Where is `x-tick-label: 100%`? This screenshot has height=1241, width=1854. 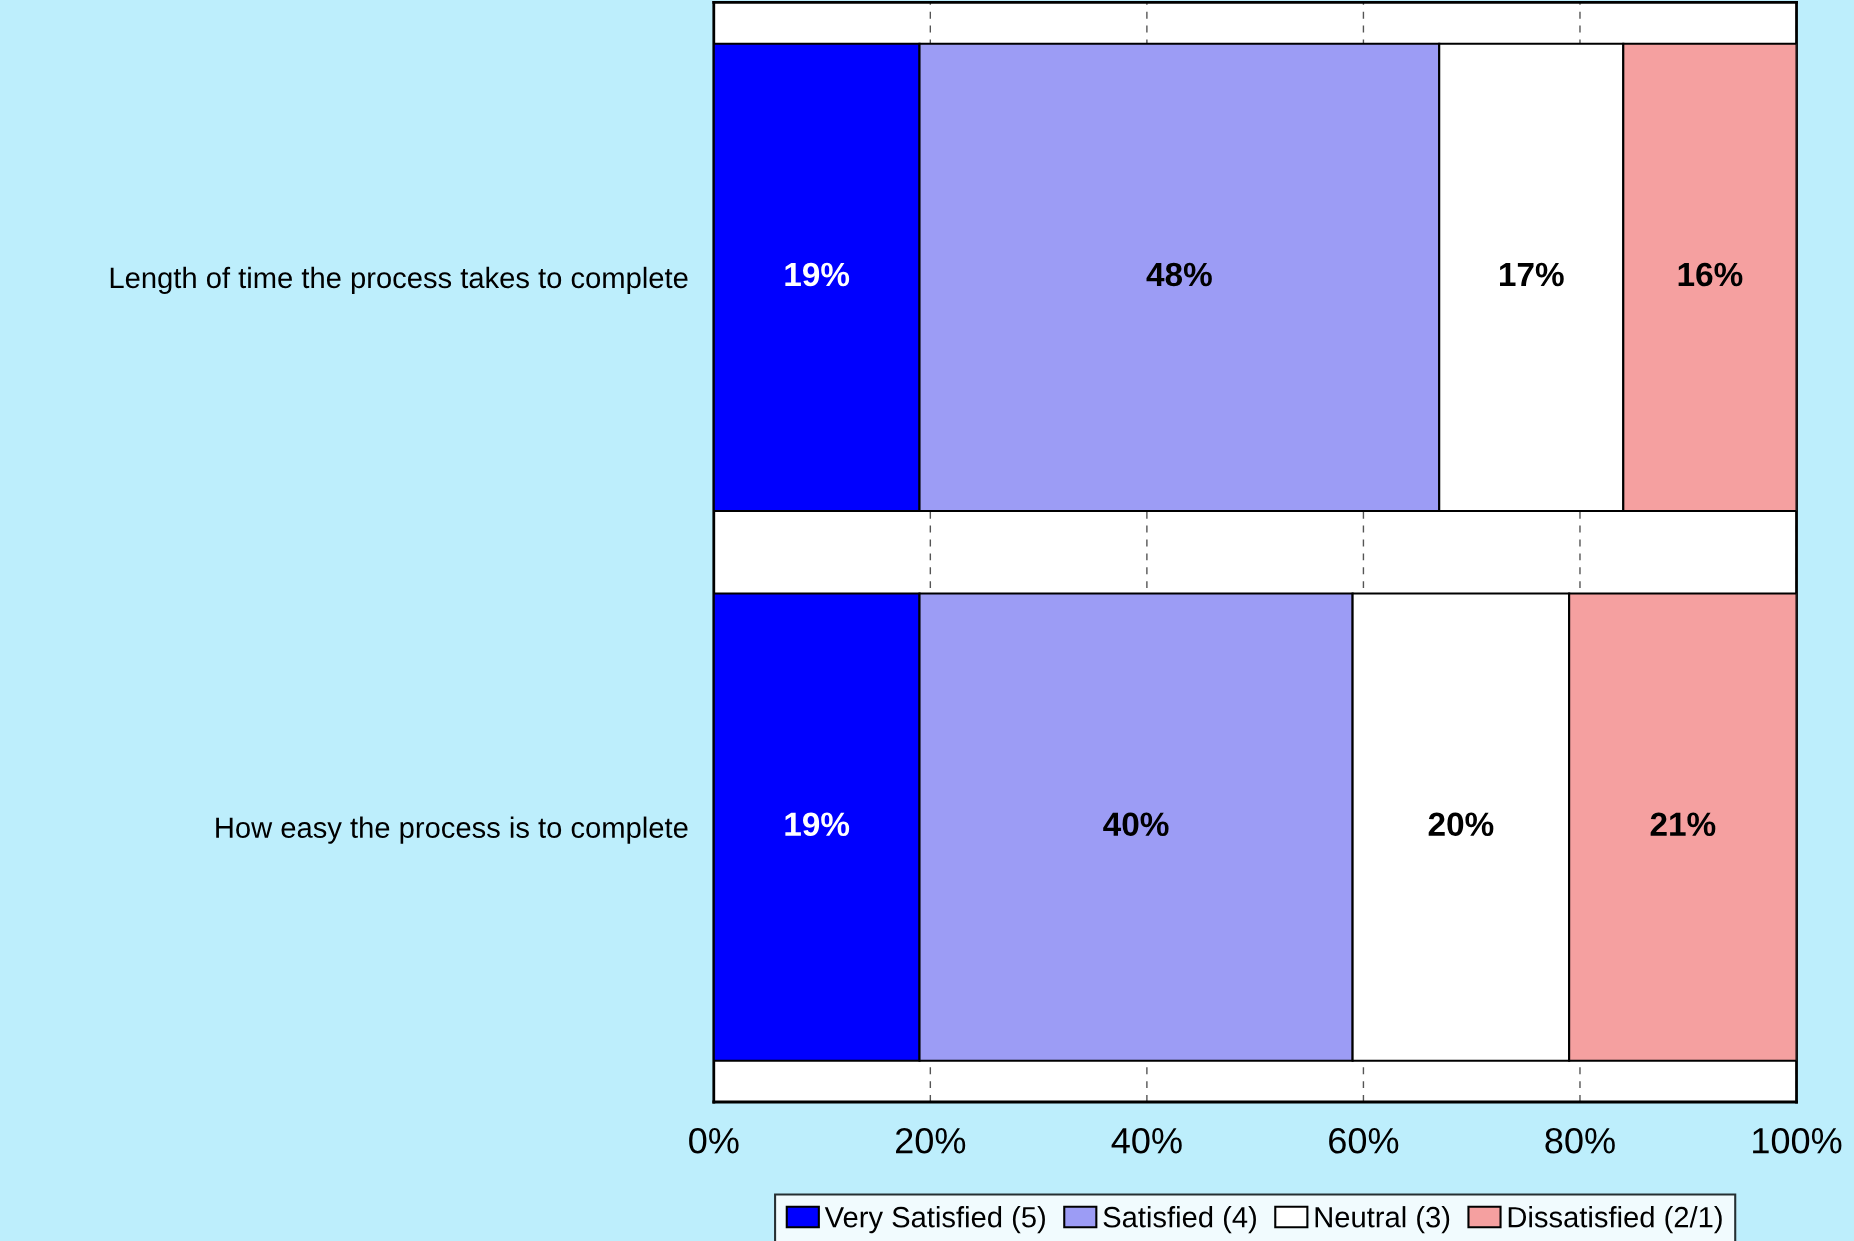 x-tick-label: 100% is located at coordinates (1797, 1140).